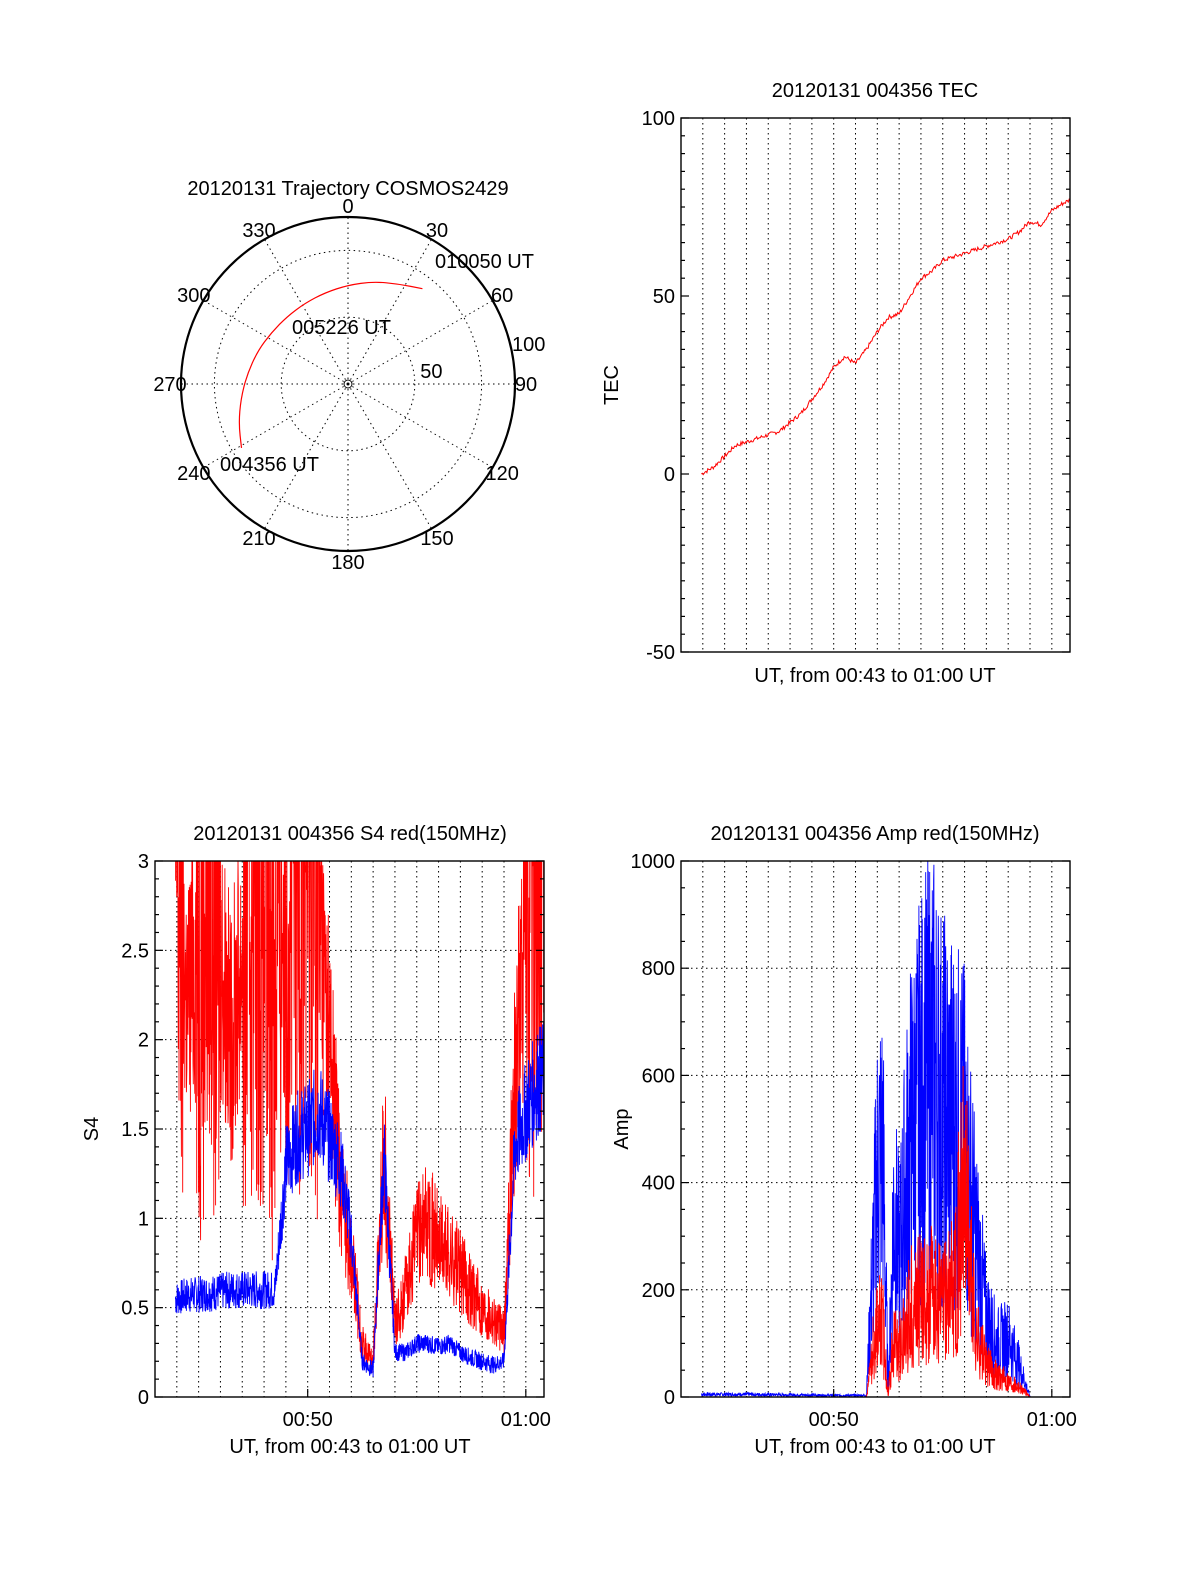 Image resolution: width=1200 pixels, height=1575 pixels. I want to click on amp-xlabel: UT, from 00:43 to 01:00 UT, so click(874, 1447).